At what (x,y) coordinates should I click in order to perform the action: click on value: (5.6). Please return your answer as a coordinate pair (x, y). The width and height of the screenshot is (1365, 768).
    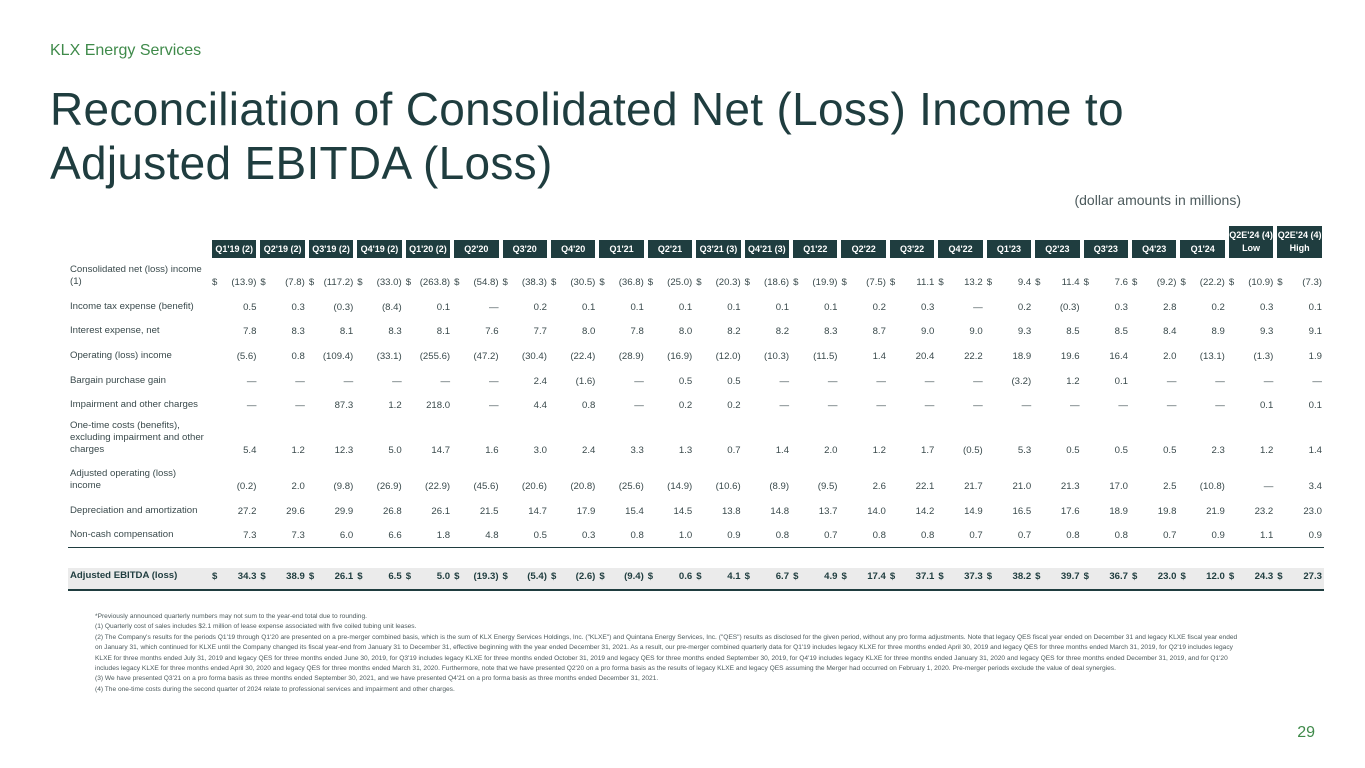
    Looking at the image, I should click on (246, 357).